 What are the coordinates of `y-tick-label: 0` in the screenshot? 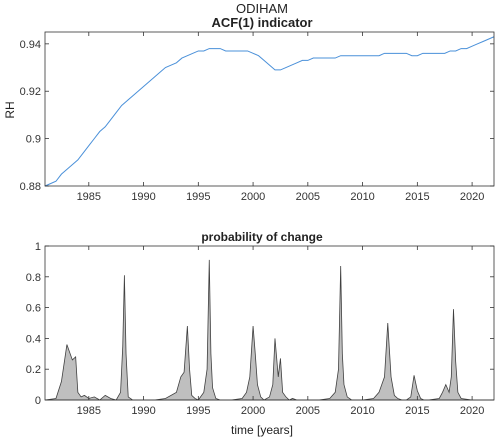 It's located at (38, 401).